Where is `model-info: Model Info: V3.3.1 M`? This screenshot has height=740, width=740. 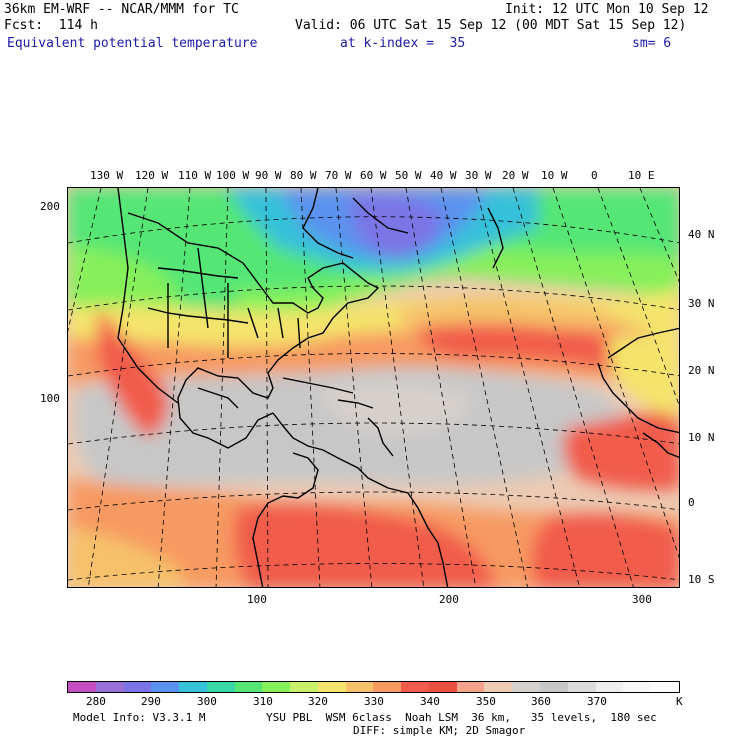 model-info: Model Info: V3.3.1 M is located at coordinates (139, 717).